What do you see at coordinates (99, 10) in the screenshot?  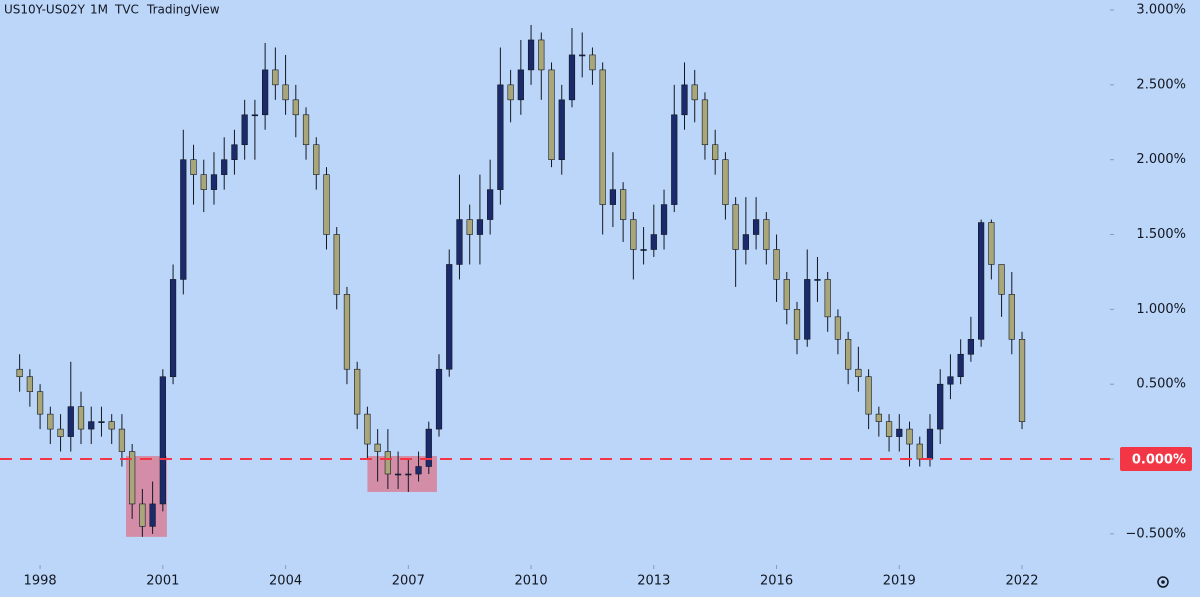 I see `interval: 1M` at bounding box center [99, 10].